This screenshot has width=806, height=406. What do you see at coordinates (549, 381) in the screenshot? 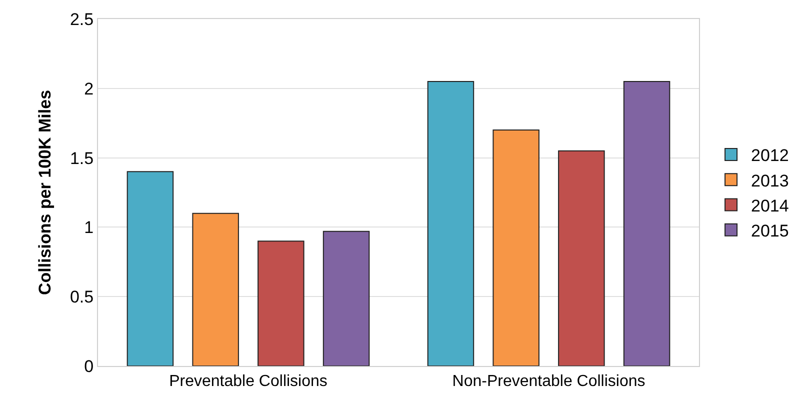
I see `x-tick-label: Non-Preventable Collisions` at bounding box center [549, 381].